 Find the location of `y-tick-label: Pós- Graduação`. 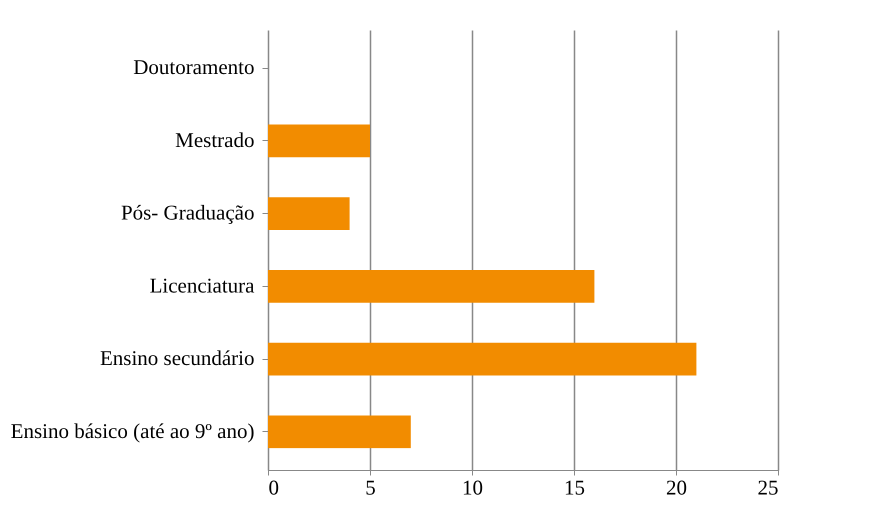

y-tick-label: Pós- Graduação is located at coordinates (187, 212).